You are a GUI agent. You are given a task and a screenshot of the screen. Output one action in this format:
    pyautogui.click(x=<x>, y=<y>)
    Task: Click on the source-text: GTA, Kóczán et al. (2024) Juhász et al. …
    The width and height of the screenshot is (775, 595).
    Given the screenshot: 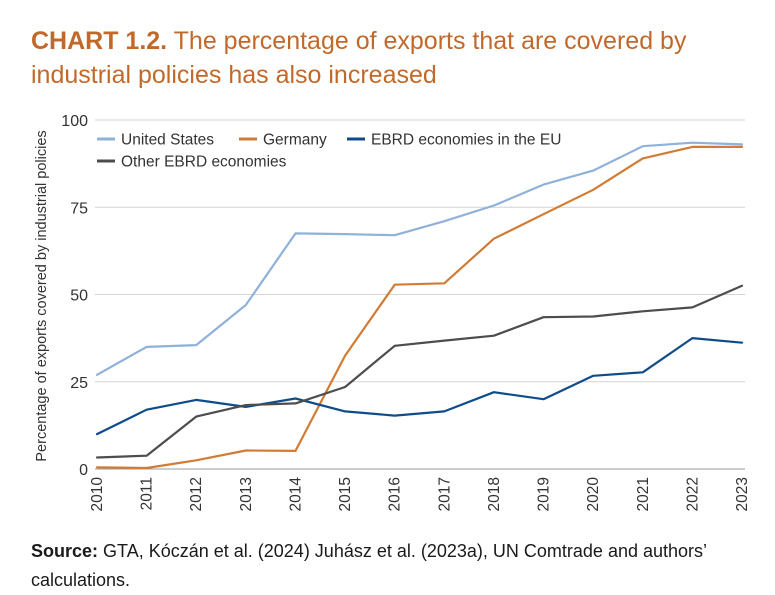 What is the action you would take?
    pyautogui.click(x=369, y=565)
    